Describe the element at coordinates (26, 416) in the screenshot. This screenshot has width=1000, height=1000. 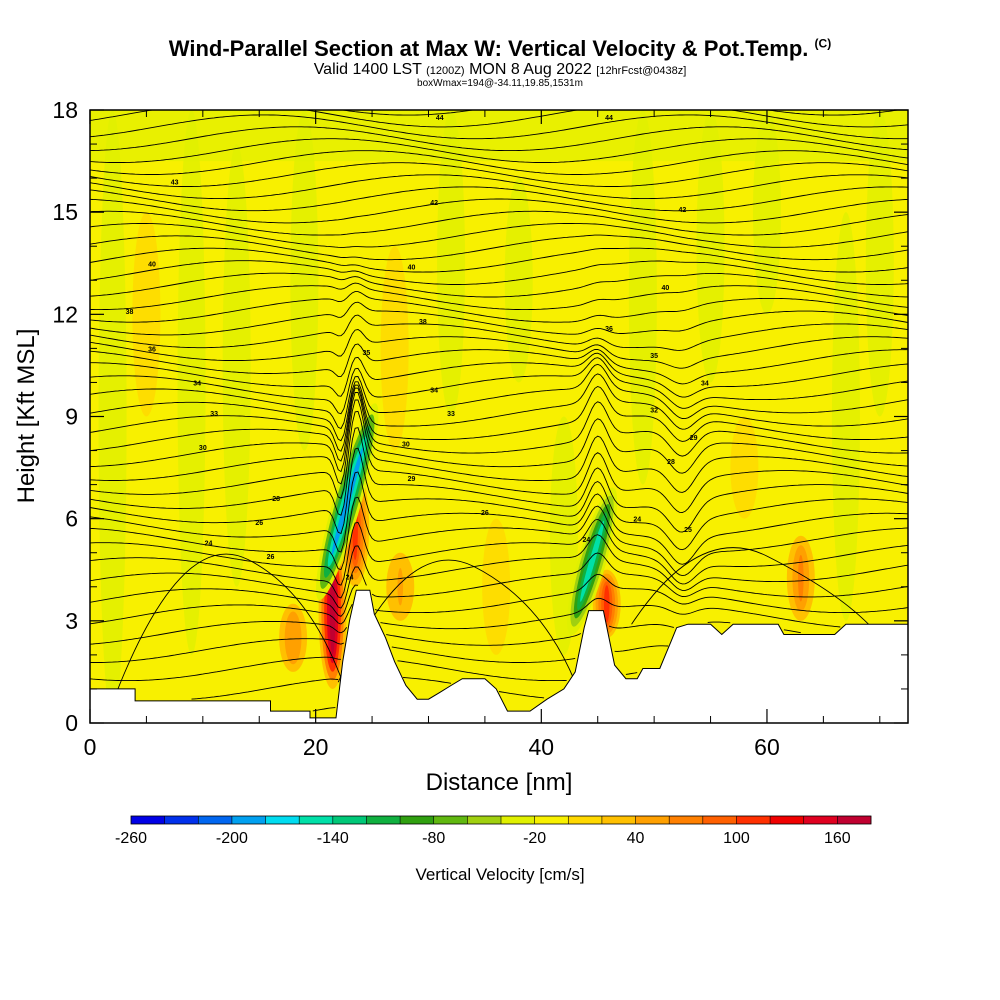
I see `y-axis-label: Height [Kft MSL]` at that location.